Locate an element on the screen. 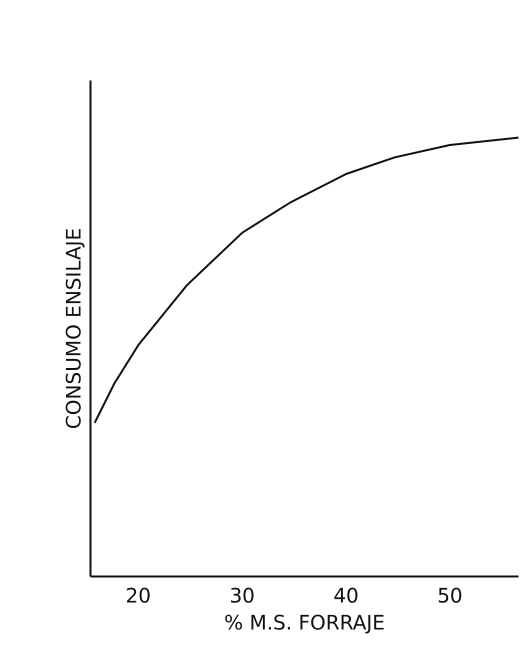  x-tick-label: 20 is located at coordinates (139, 596).